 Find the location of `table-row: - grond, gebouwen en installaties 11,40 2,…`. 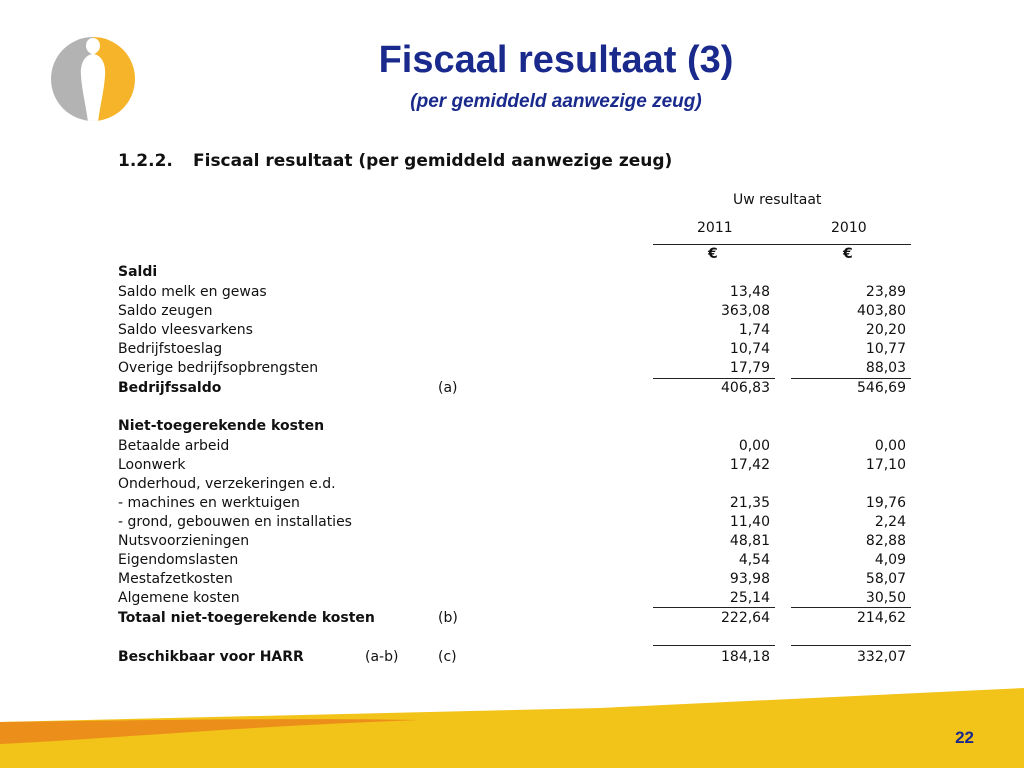

table-row: - grond, gebouwen en installaties 11,40 2,… is located at coordinates (512, 523).